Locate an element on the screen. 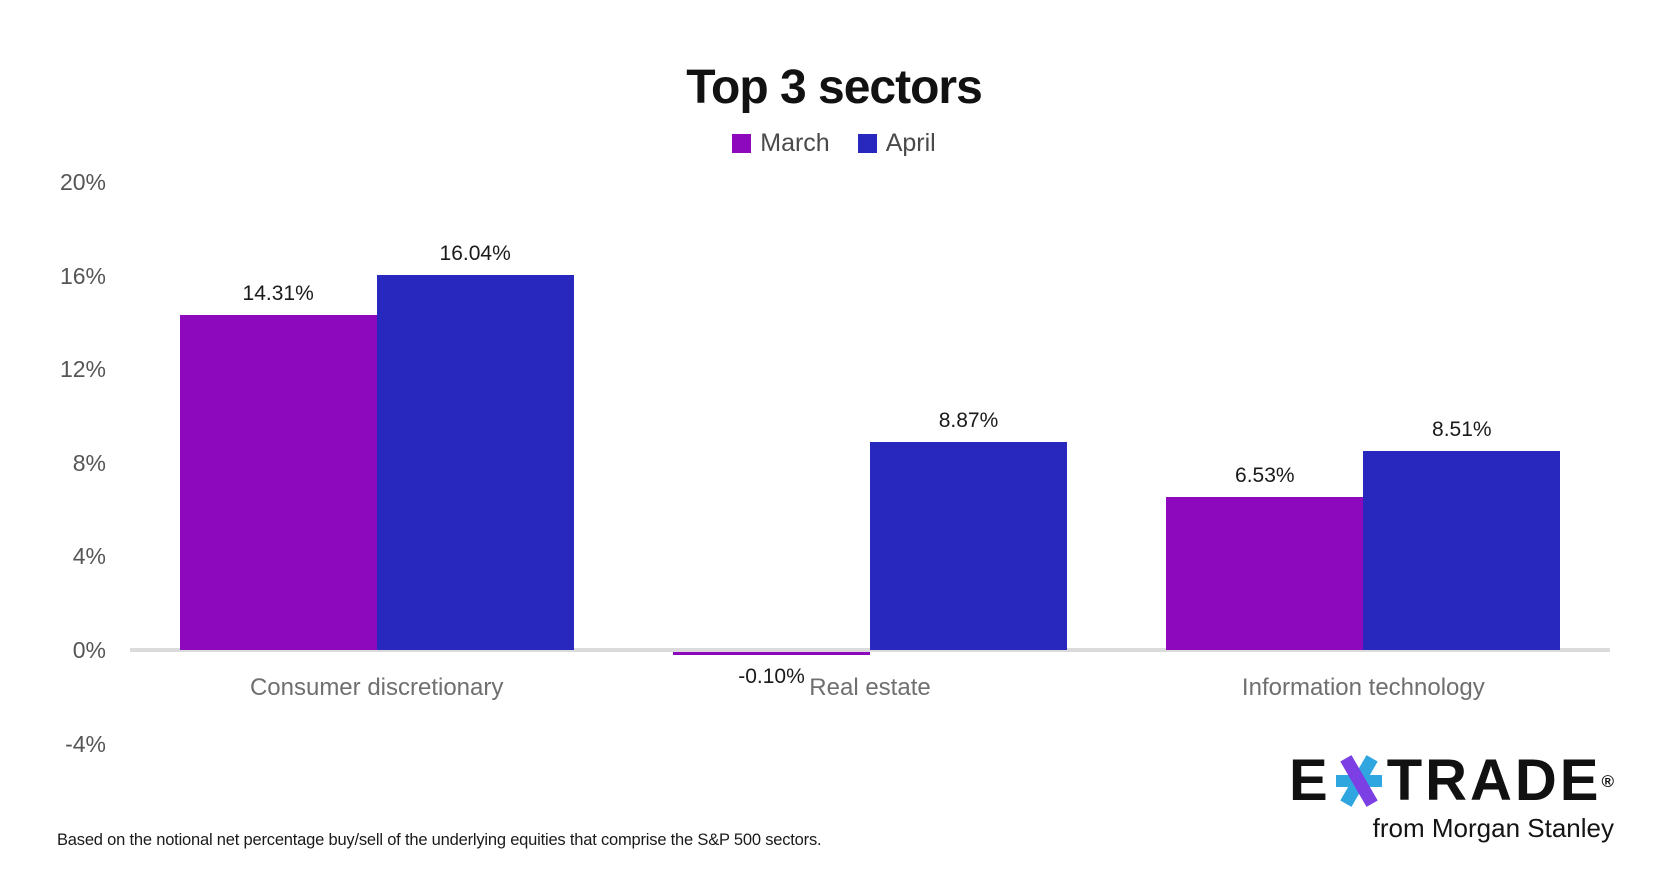 The height and width of the screenshot is (872, 1668). march-swatch-icon is located at coordinates (742, 143).